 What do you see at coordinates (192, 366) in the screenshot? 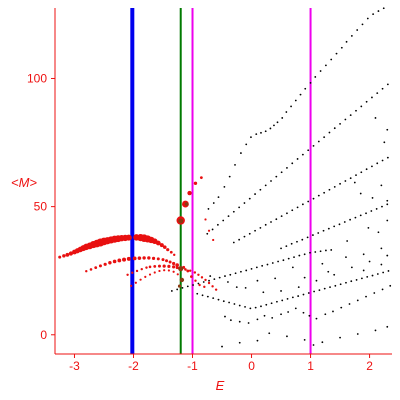
I see `x-tick-label: -1` at bounding box center [192, 366].